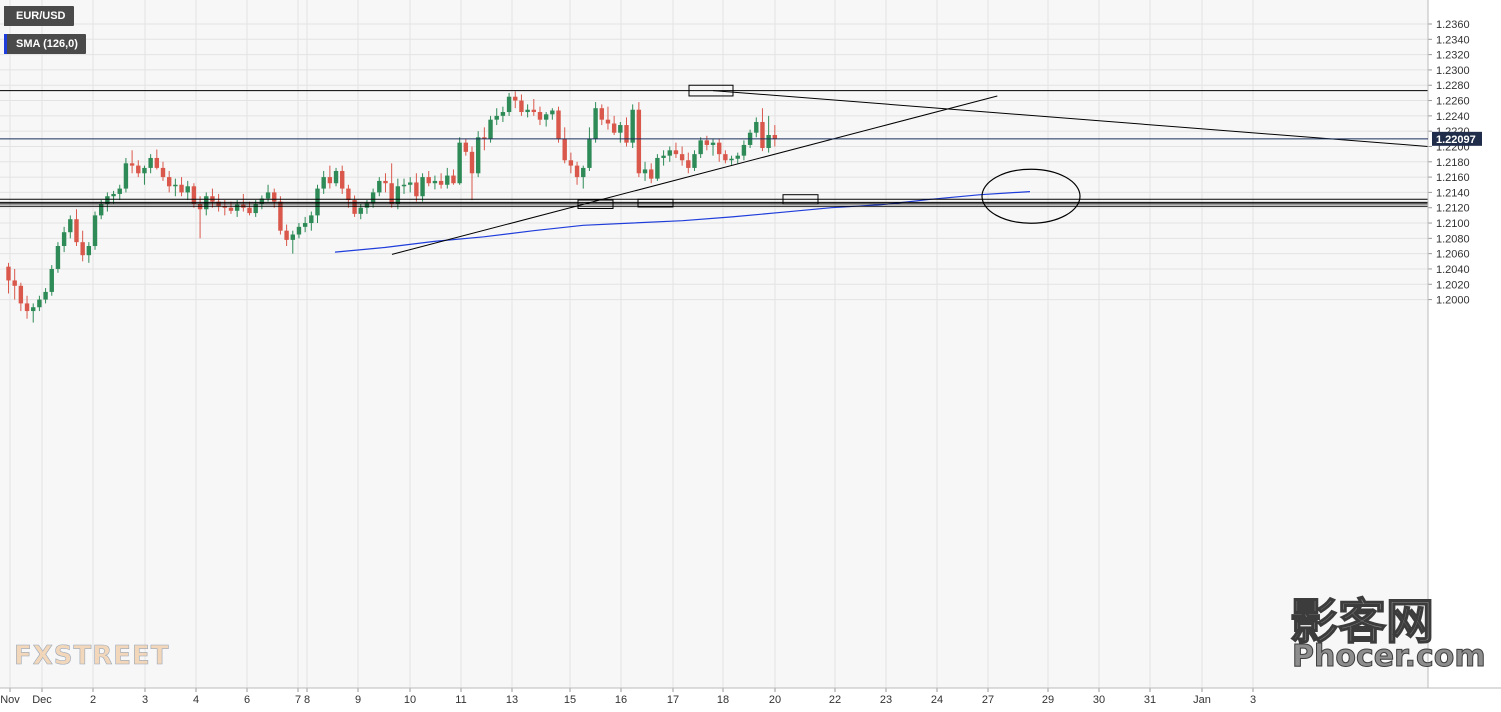  What do you see at coordinates (1453, 224) in the screenshot?
I see `y-tick-label: 1.2100` at bounding box center [1453, 224].